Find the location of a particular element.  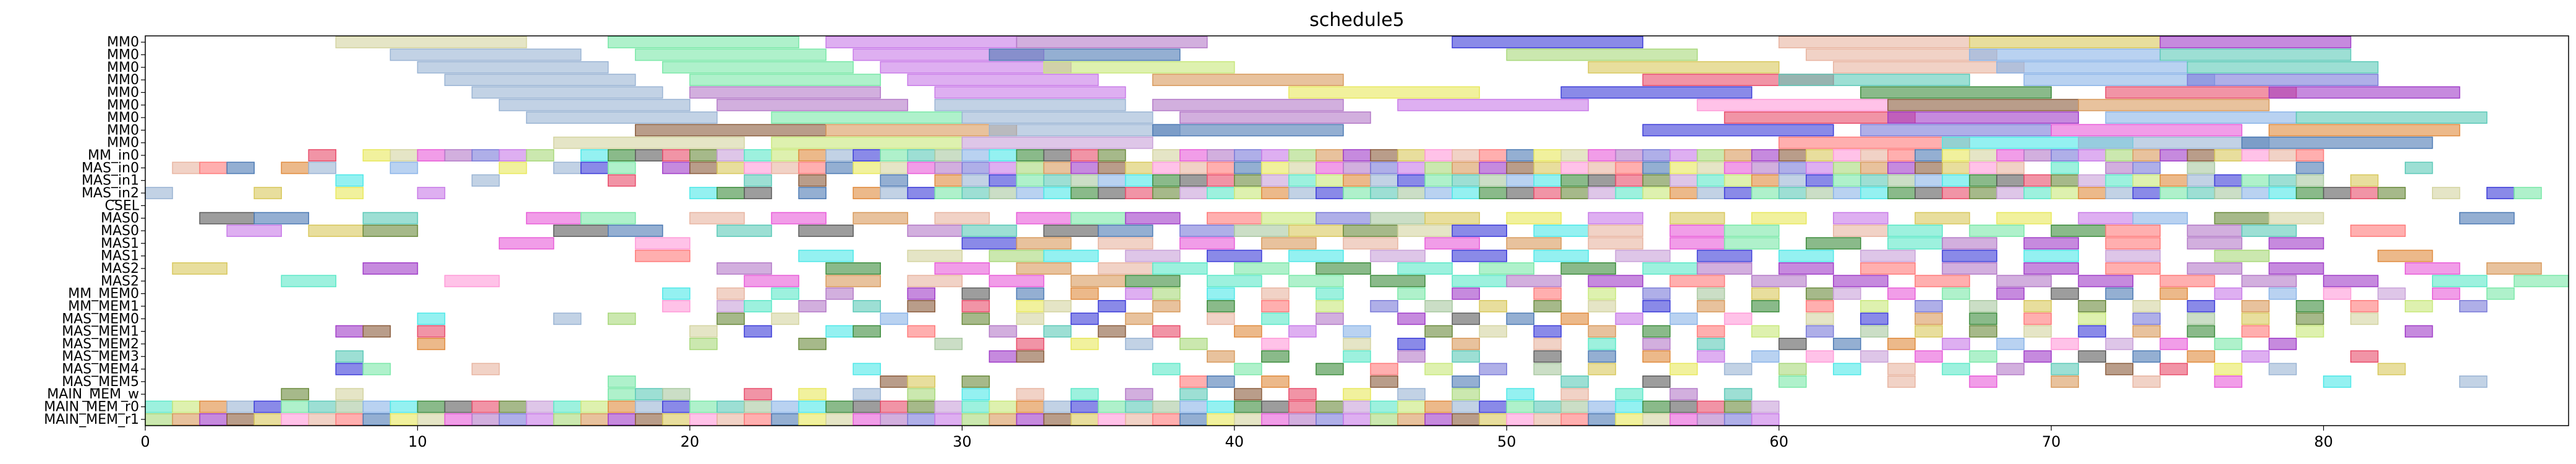

y-tick-label: MAIN_MEM_w is located at coordinates (93, 395).